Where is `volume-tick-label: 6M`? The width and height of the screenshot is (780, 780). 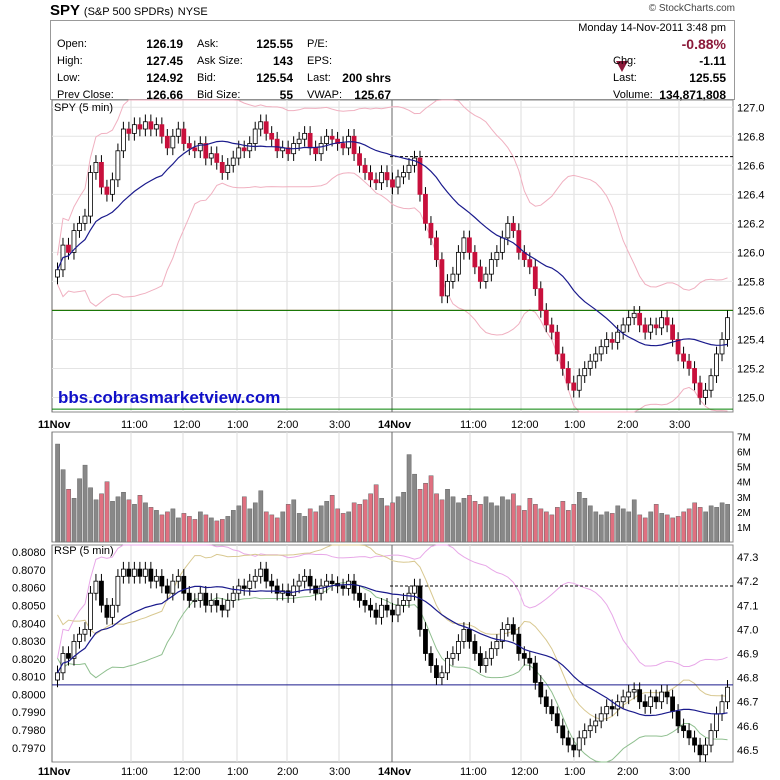
volume-tick-label: 6M is located at coordinates (744, 453).